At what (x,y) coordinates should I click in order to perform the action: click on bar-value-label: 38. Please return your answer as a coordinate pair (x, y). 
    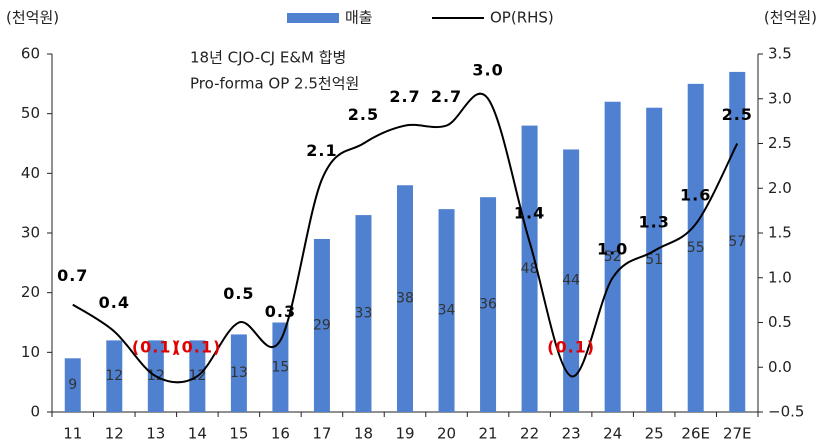
    Looking at the image, I should click on (405, 299).